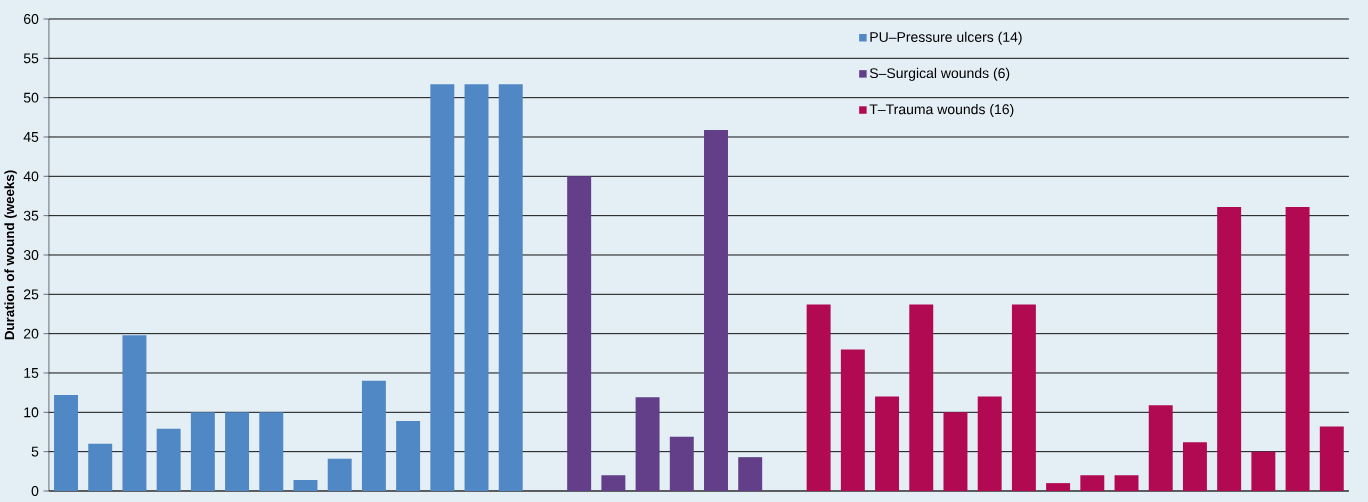 Image resolution: width=1368 pixels, height=502 pixels. I want to click on y-tick-label: 25, so click(31, 294).